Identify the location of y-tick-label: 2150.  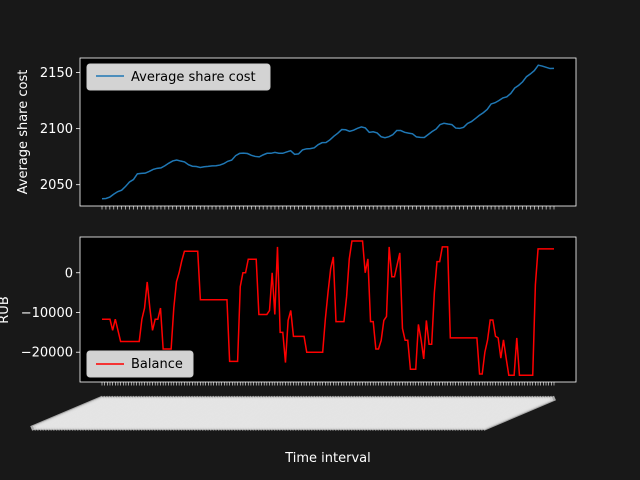
(56, 73).